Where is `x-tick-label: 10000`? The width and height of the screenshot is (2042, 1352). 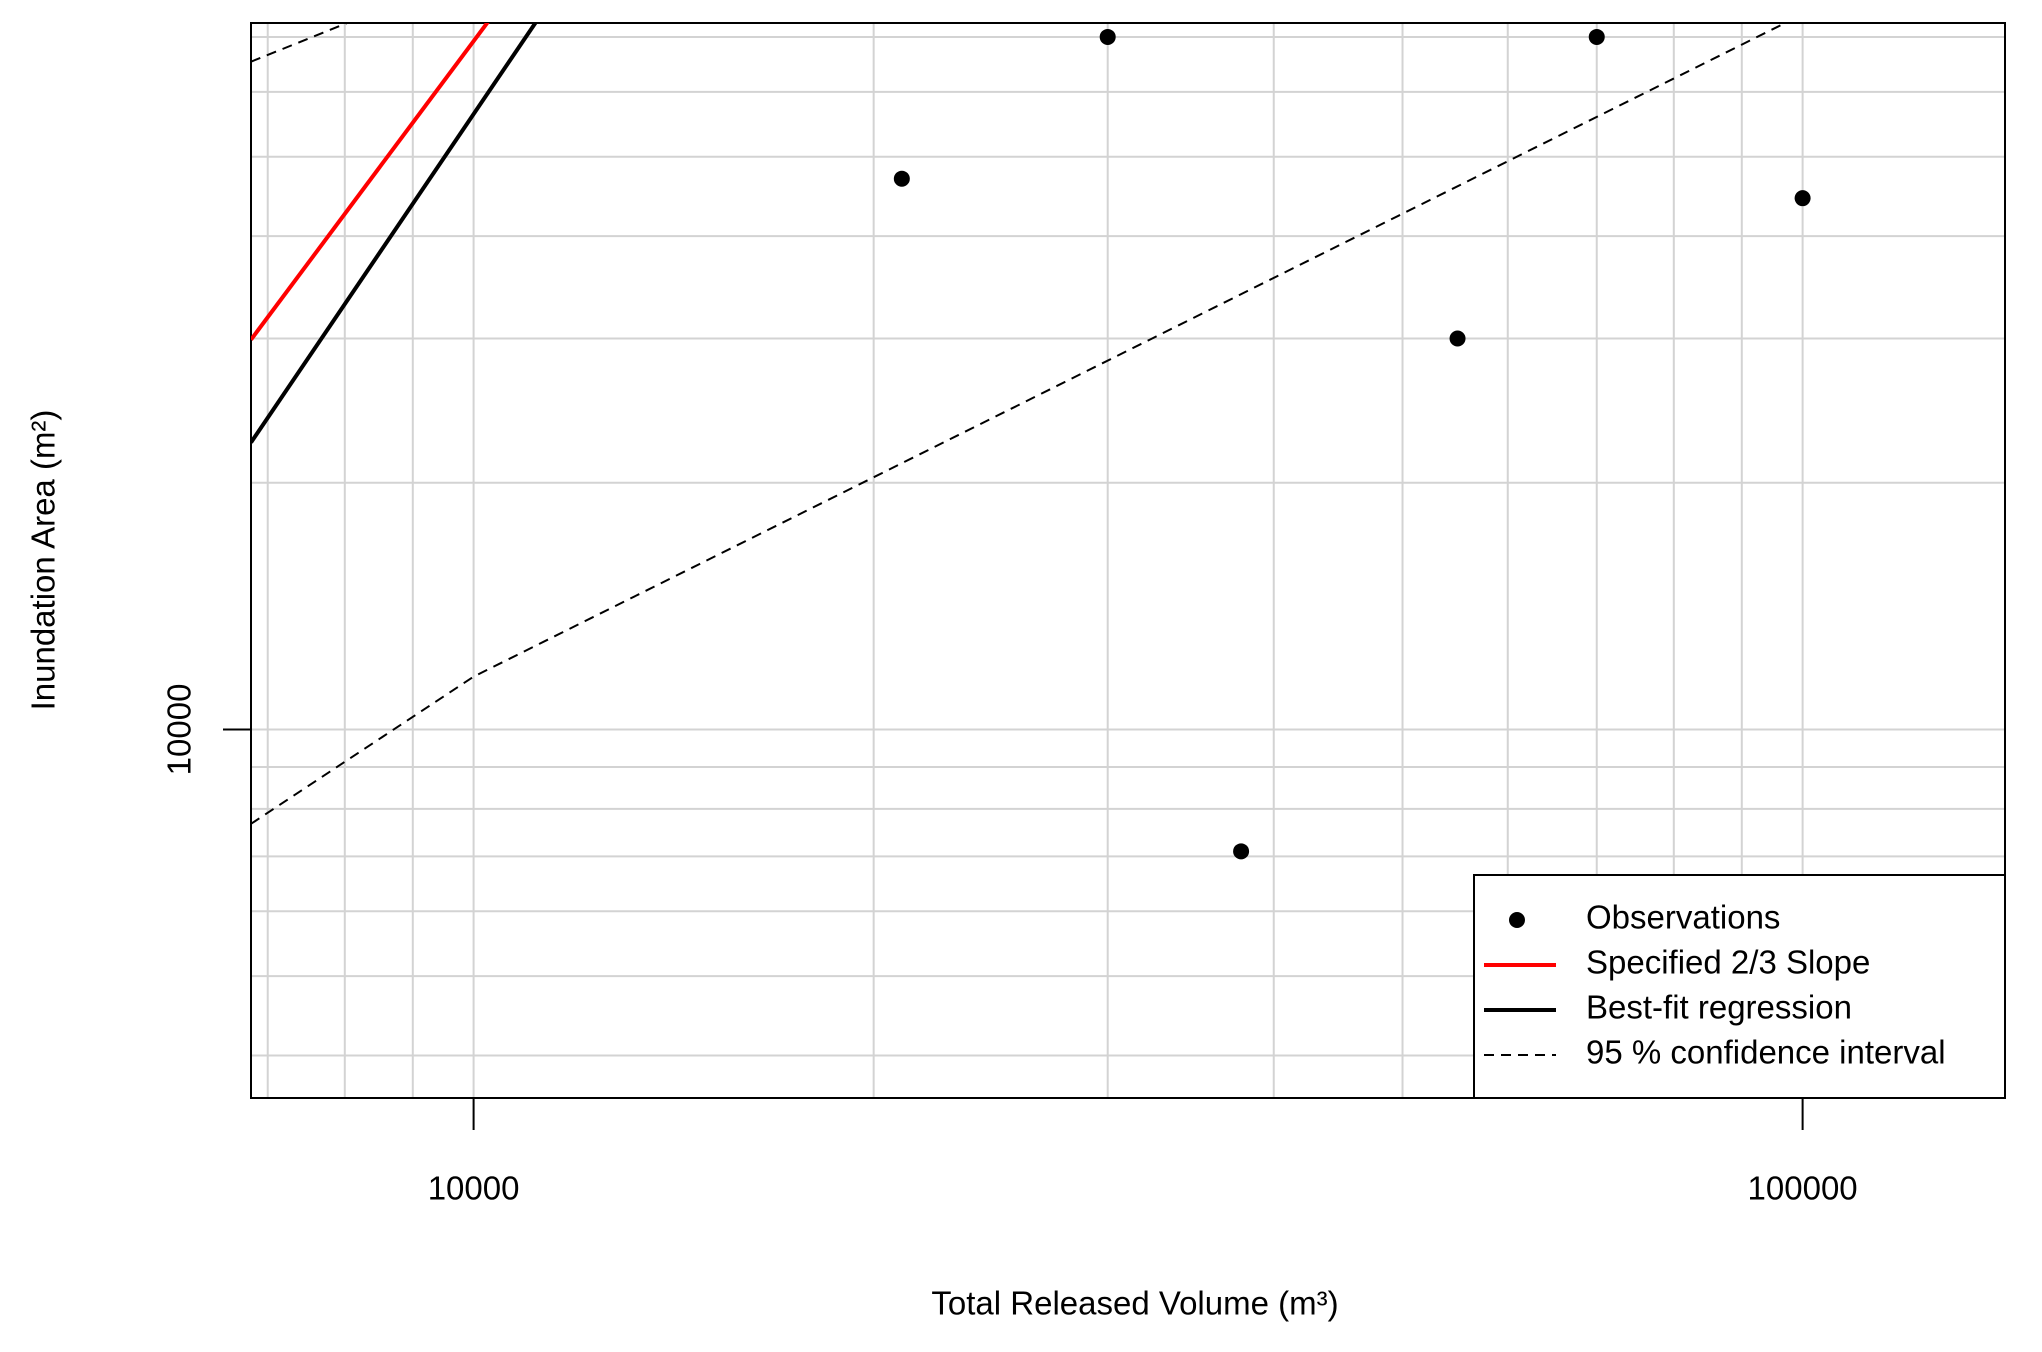
x-tick-label: 10000 is located at coordinates (474, 1188).